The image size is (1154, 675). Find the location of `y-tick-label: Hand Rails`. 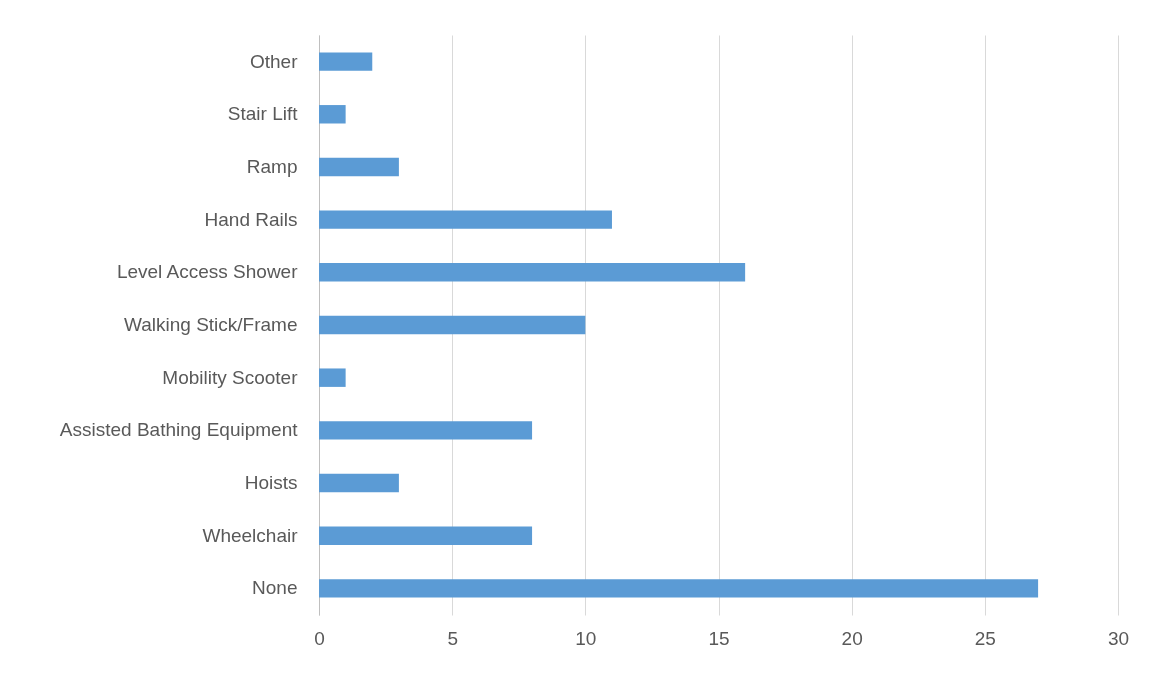

y-tick-label: Hand Rails is located at coordinates (251, 219).